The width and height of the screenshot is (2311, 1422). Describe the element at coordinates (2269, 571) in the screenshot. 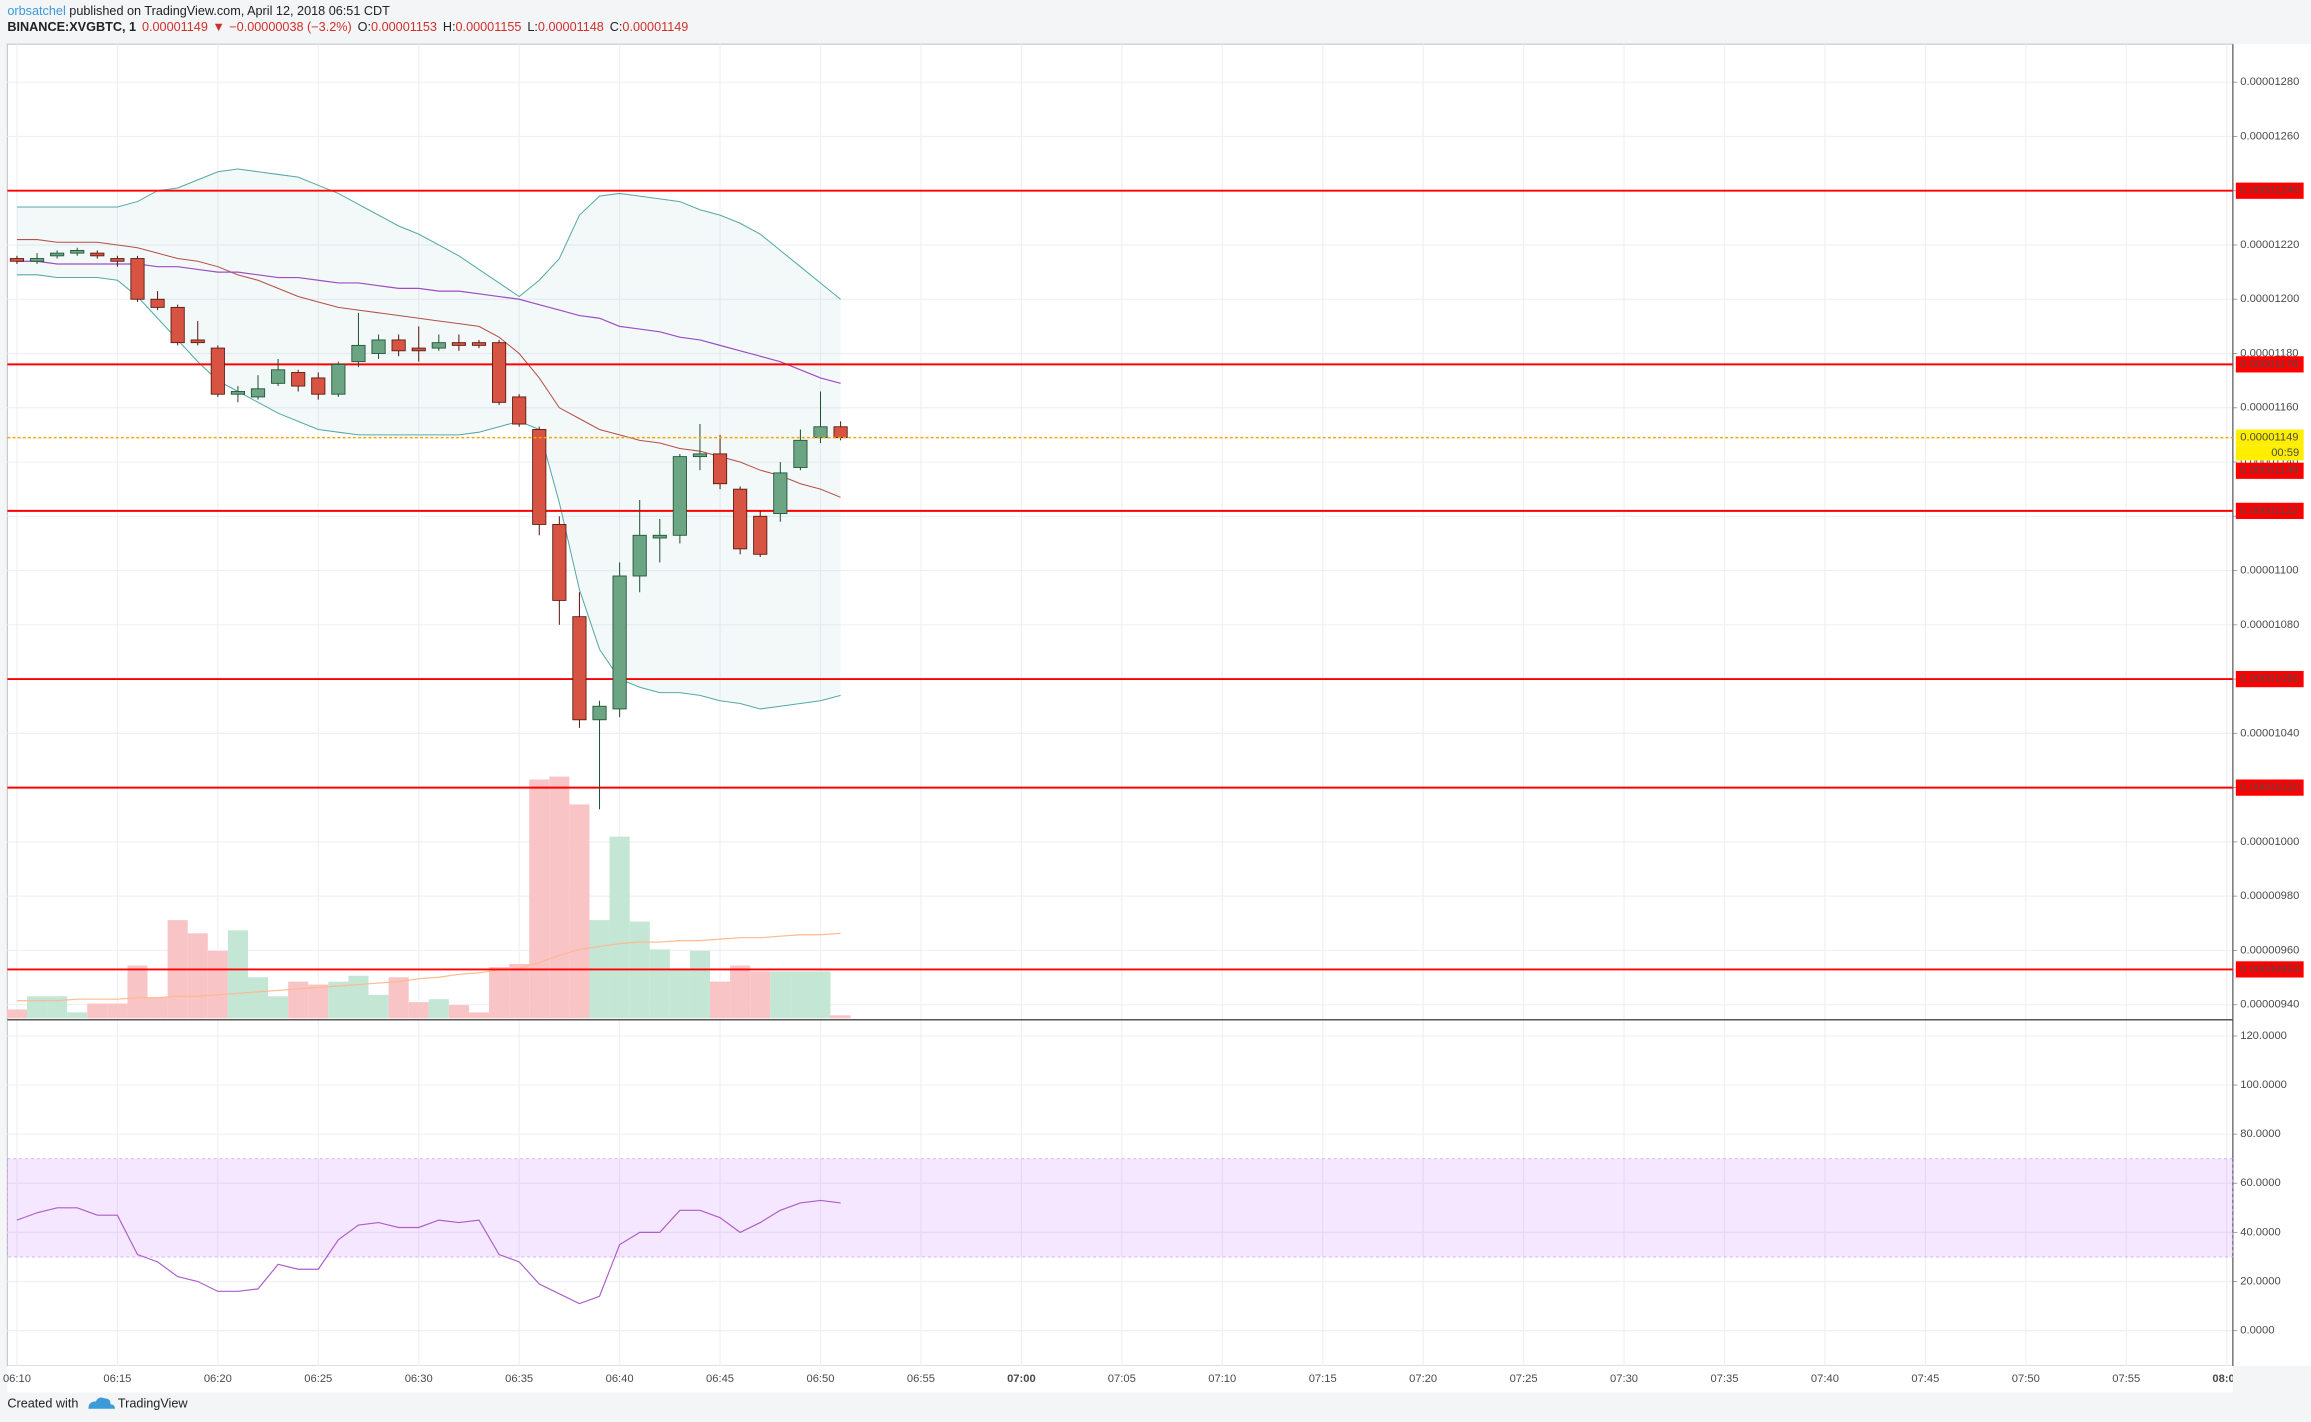

I see `y-tick-label: 0.00001100` at that location.